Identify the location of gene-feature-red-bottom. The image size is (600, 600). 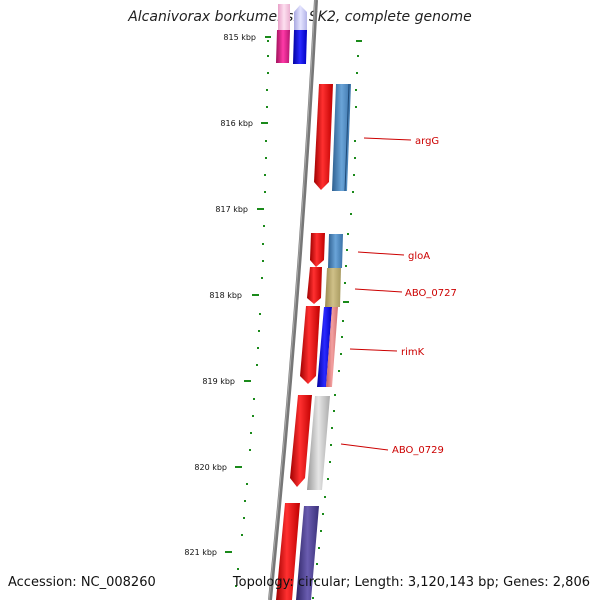
(288, 551).